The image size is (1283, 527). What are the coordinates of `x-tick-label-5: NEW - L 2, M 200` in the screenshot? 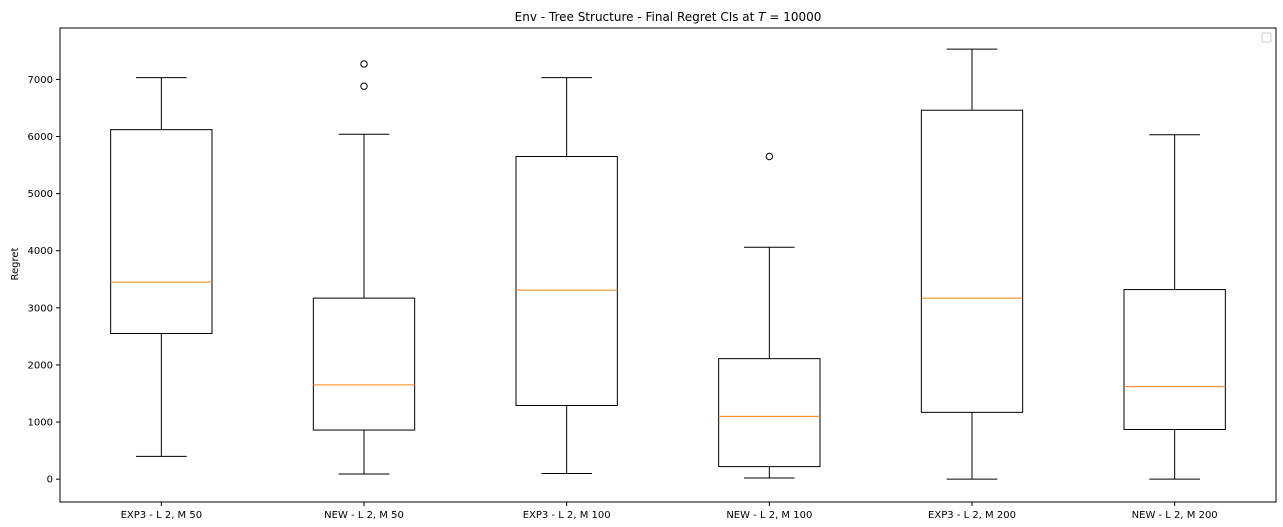 It's located at (1175, 515).